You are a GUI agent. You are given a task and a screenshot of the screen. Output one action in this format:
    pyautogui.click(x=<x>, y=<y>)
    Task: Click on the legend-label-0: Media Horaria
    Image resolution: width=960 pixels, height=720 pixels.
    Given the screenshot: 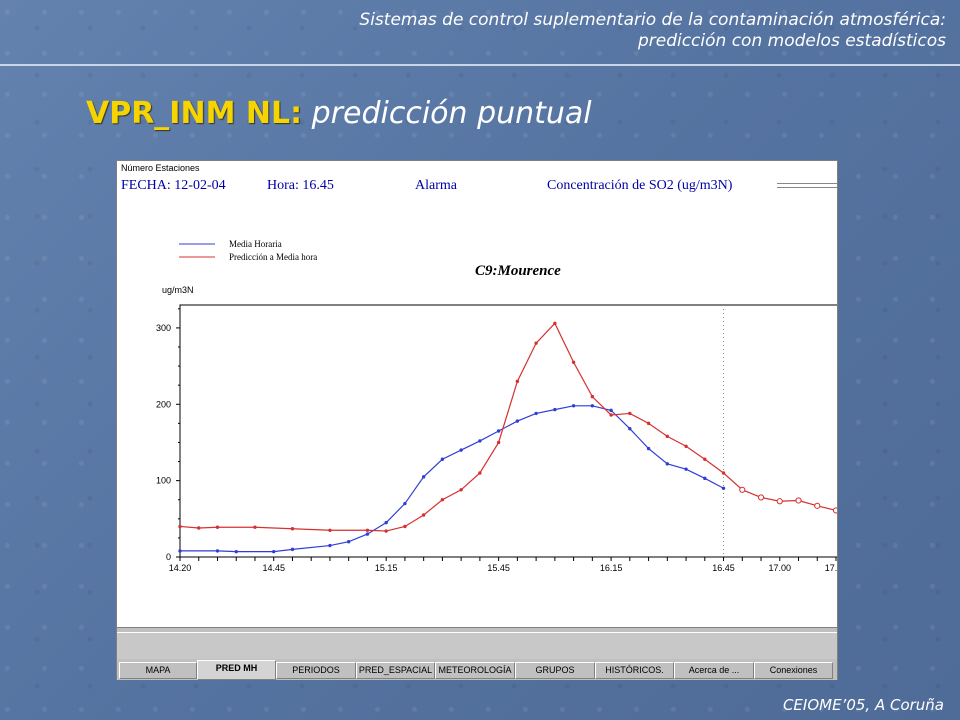 What is the action you would take?
    pyautogui.click(x=255, y=244)
    